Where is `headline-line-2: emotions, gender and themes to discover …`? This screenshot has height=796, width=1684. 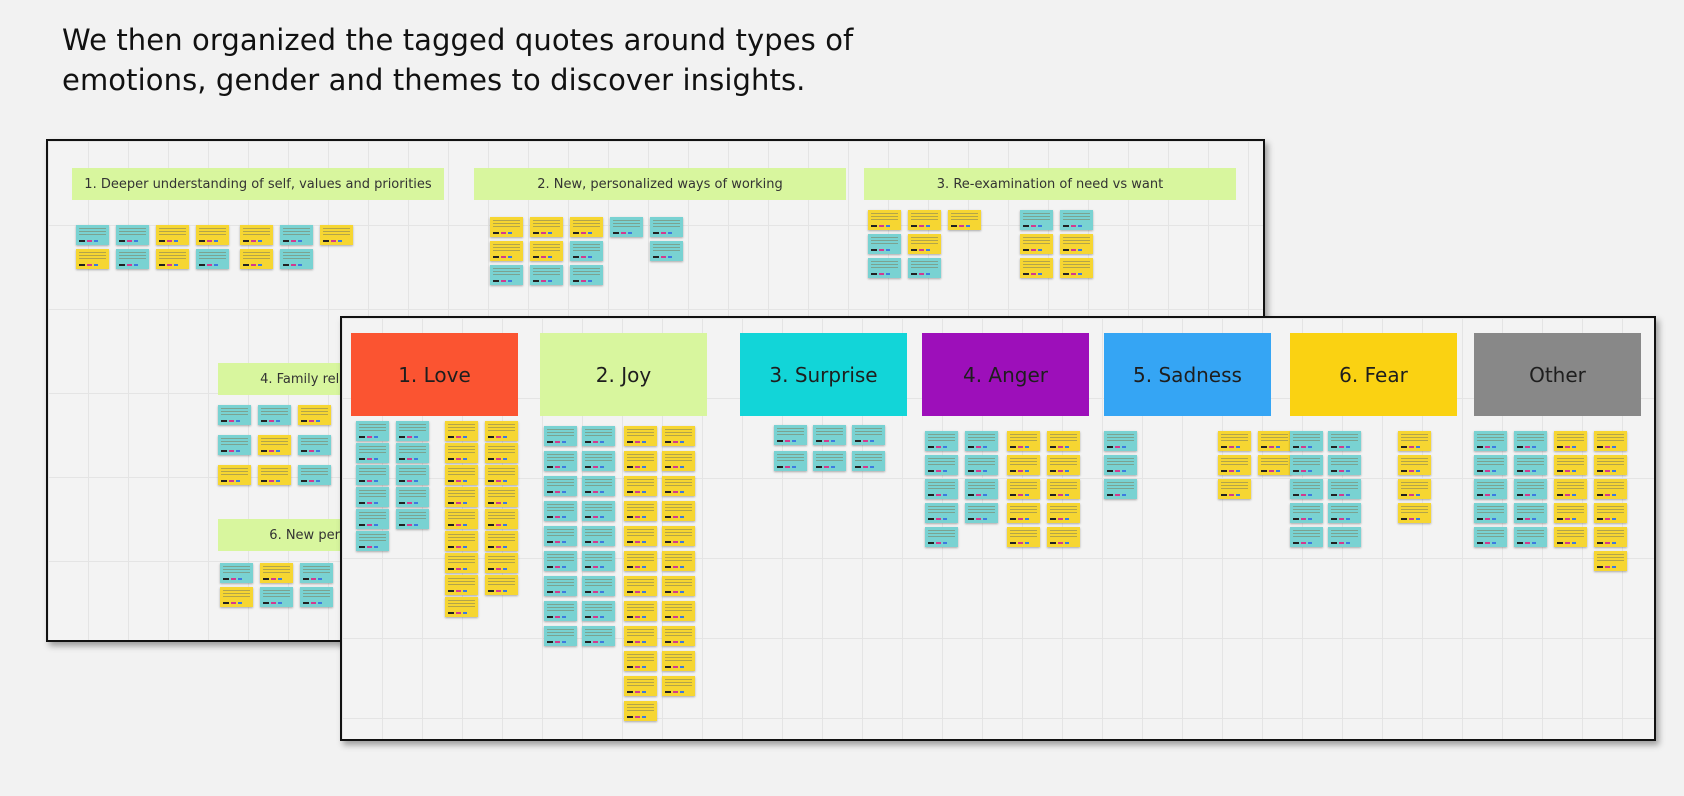 headline-line-2: emotions, gender and themes to discover … is located at coordinates (434, 80).